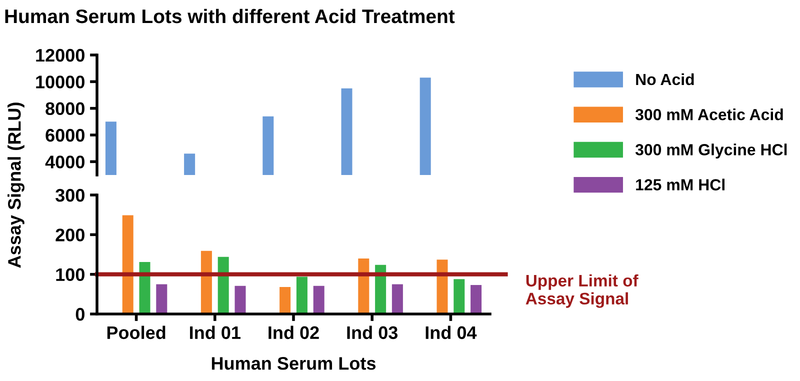  I want to click on y-tick-label: 6000, so click(65, 135).